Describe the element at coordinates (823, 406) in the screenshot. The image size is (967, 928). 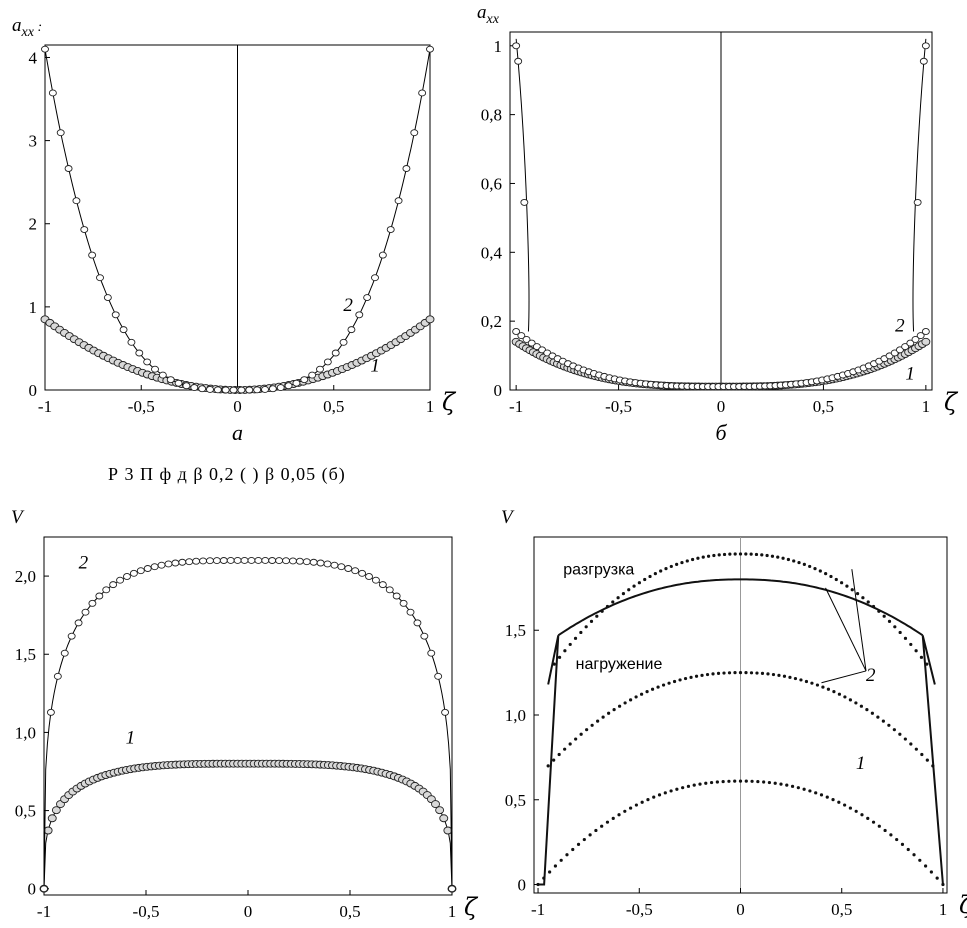
I see `x-tick-label: 0,5` at that location.